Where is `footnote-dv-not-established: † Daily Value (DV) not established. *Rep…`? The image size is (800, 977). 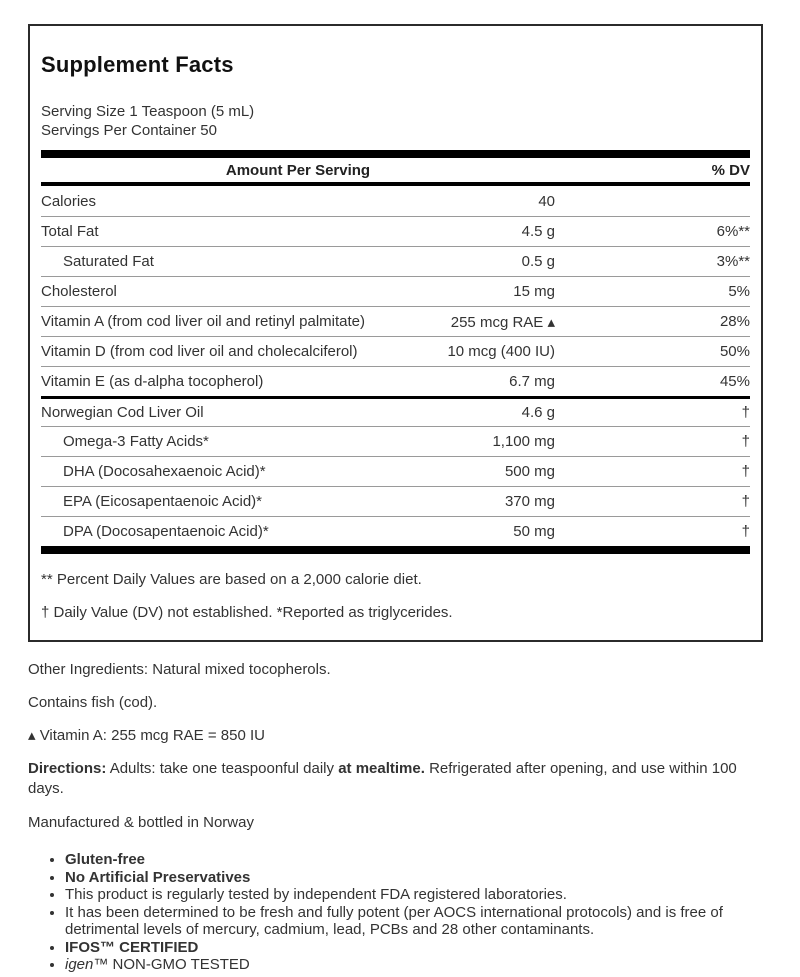 footnote-dv-not-established: † Daily Value (DV) not established. *Rep… is located at coordinates (247, 612).